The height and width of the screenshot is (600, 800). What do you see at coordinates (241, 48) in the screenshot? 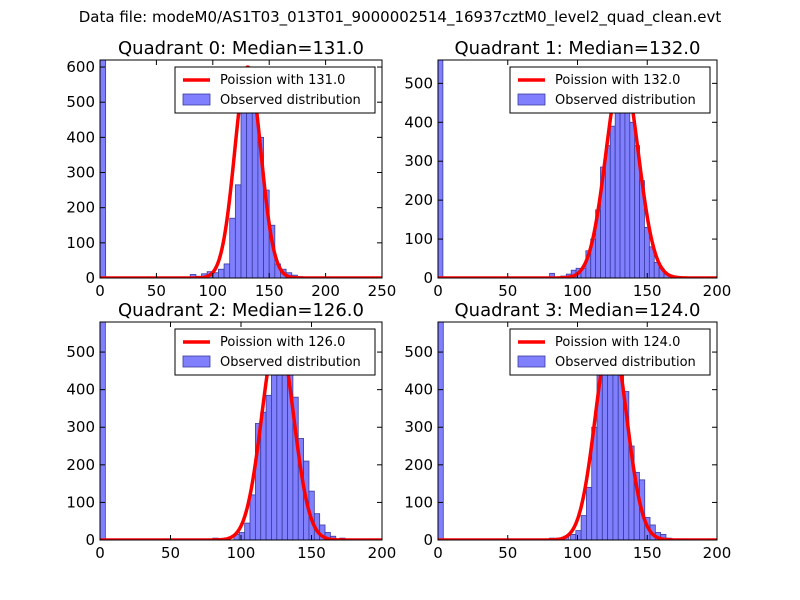
I see `subplot-title: Quadrant 0: Median=131.0` at bounding box center [241, 48].